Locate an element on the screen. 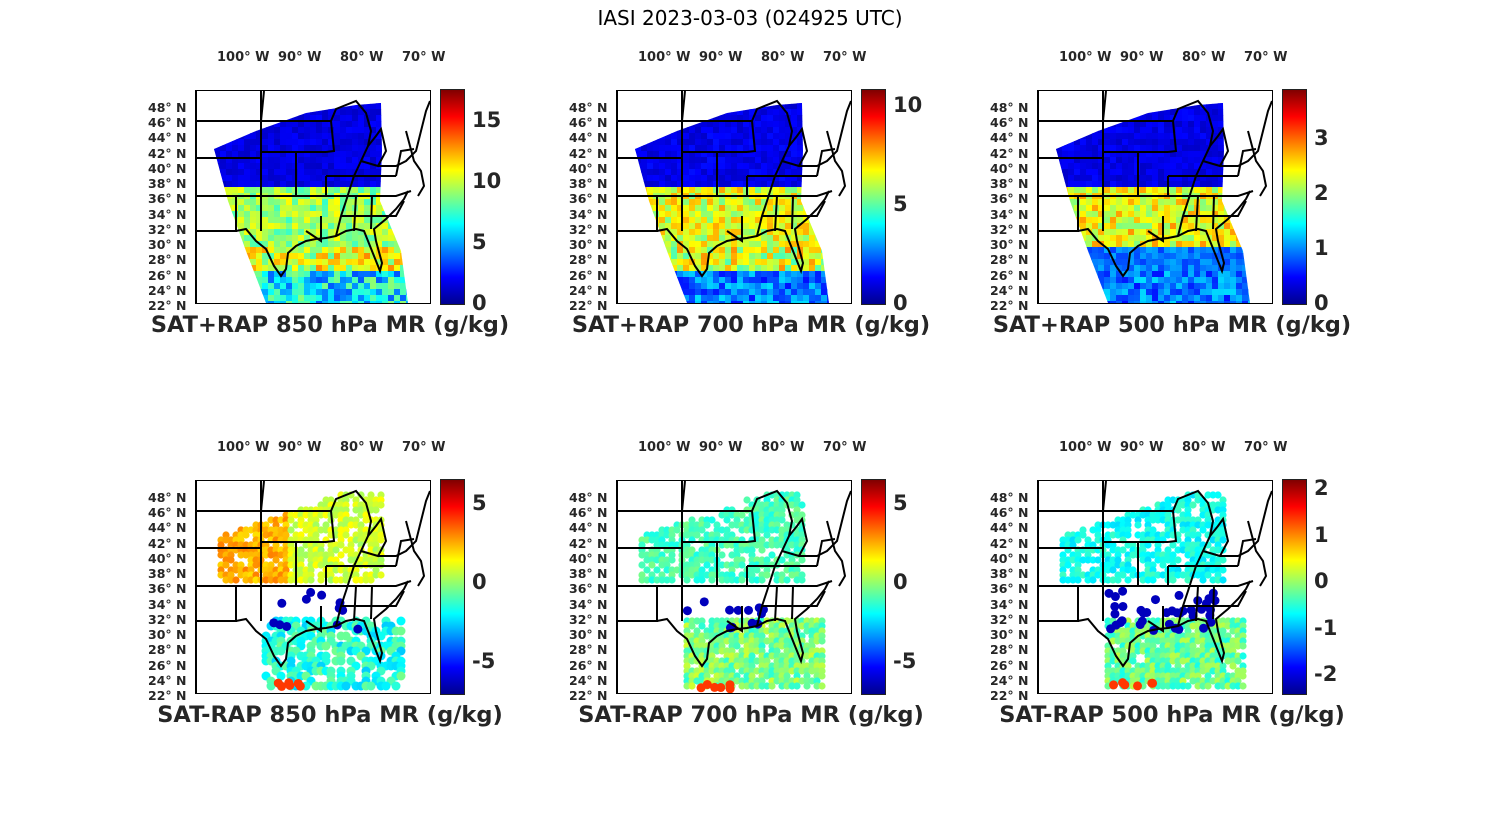  lon-tick-label: 70° W is located at coordinates (424, 447).